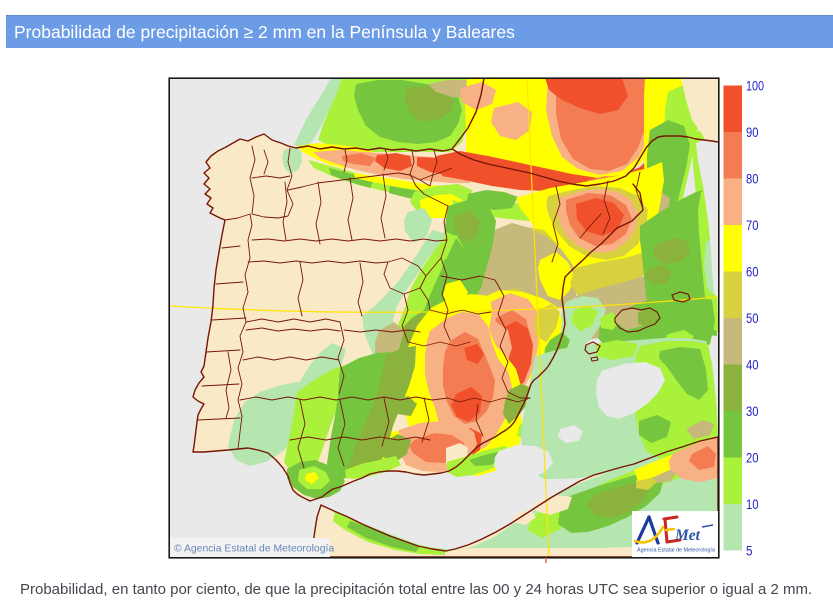  Describe the element at coordinates (749, 551) in the screenshot. I see `svg-text: 5` at that location.